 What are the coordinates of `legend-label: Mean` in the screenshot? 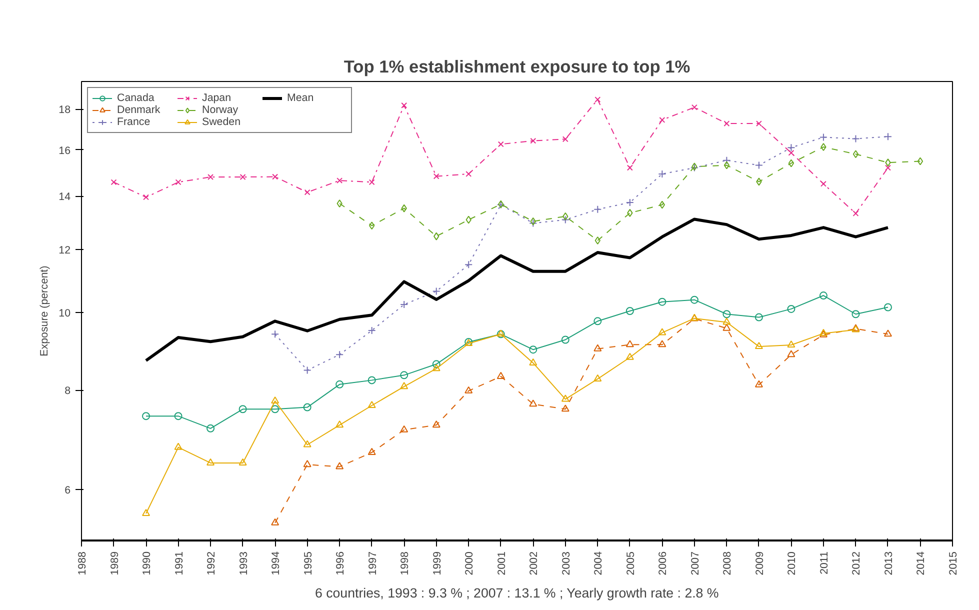 It's located at (301, 98).